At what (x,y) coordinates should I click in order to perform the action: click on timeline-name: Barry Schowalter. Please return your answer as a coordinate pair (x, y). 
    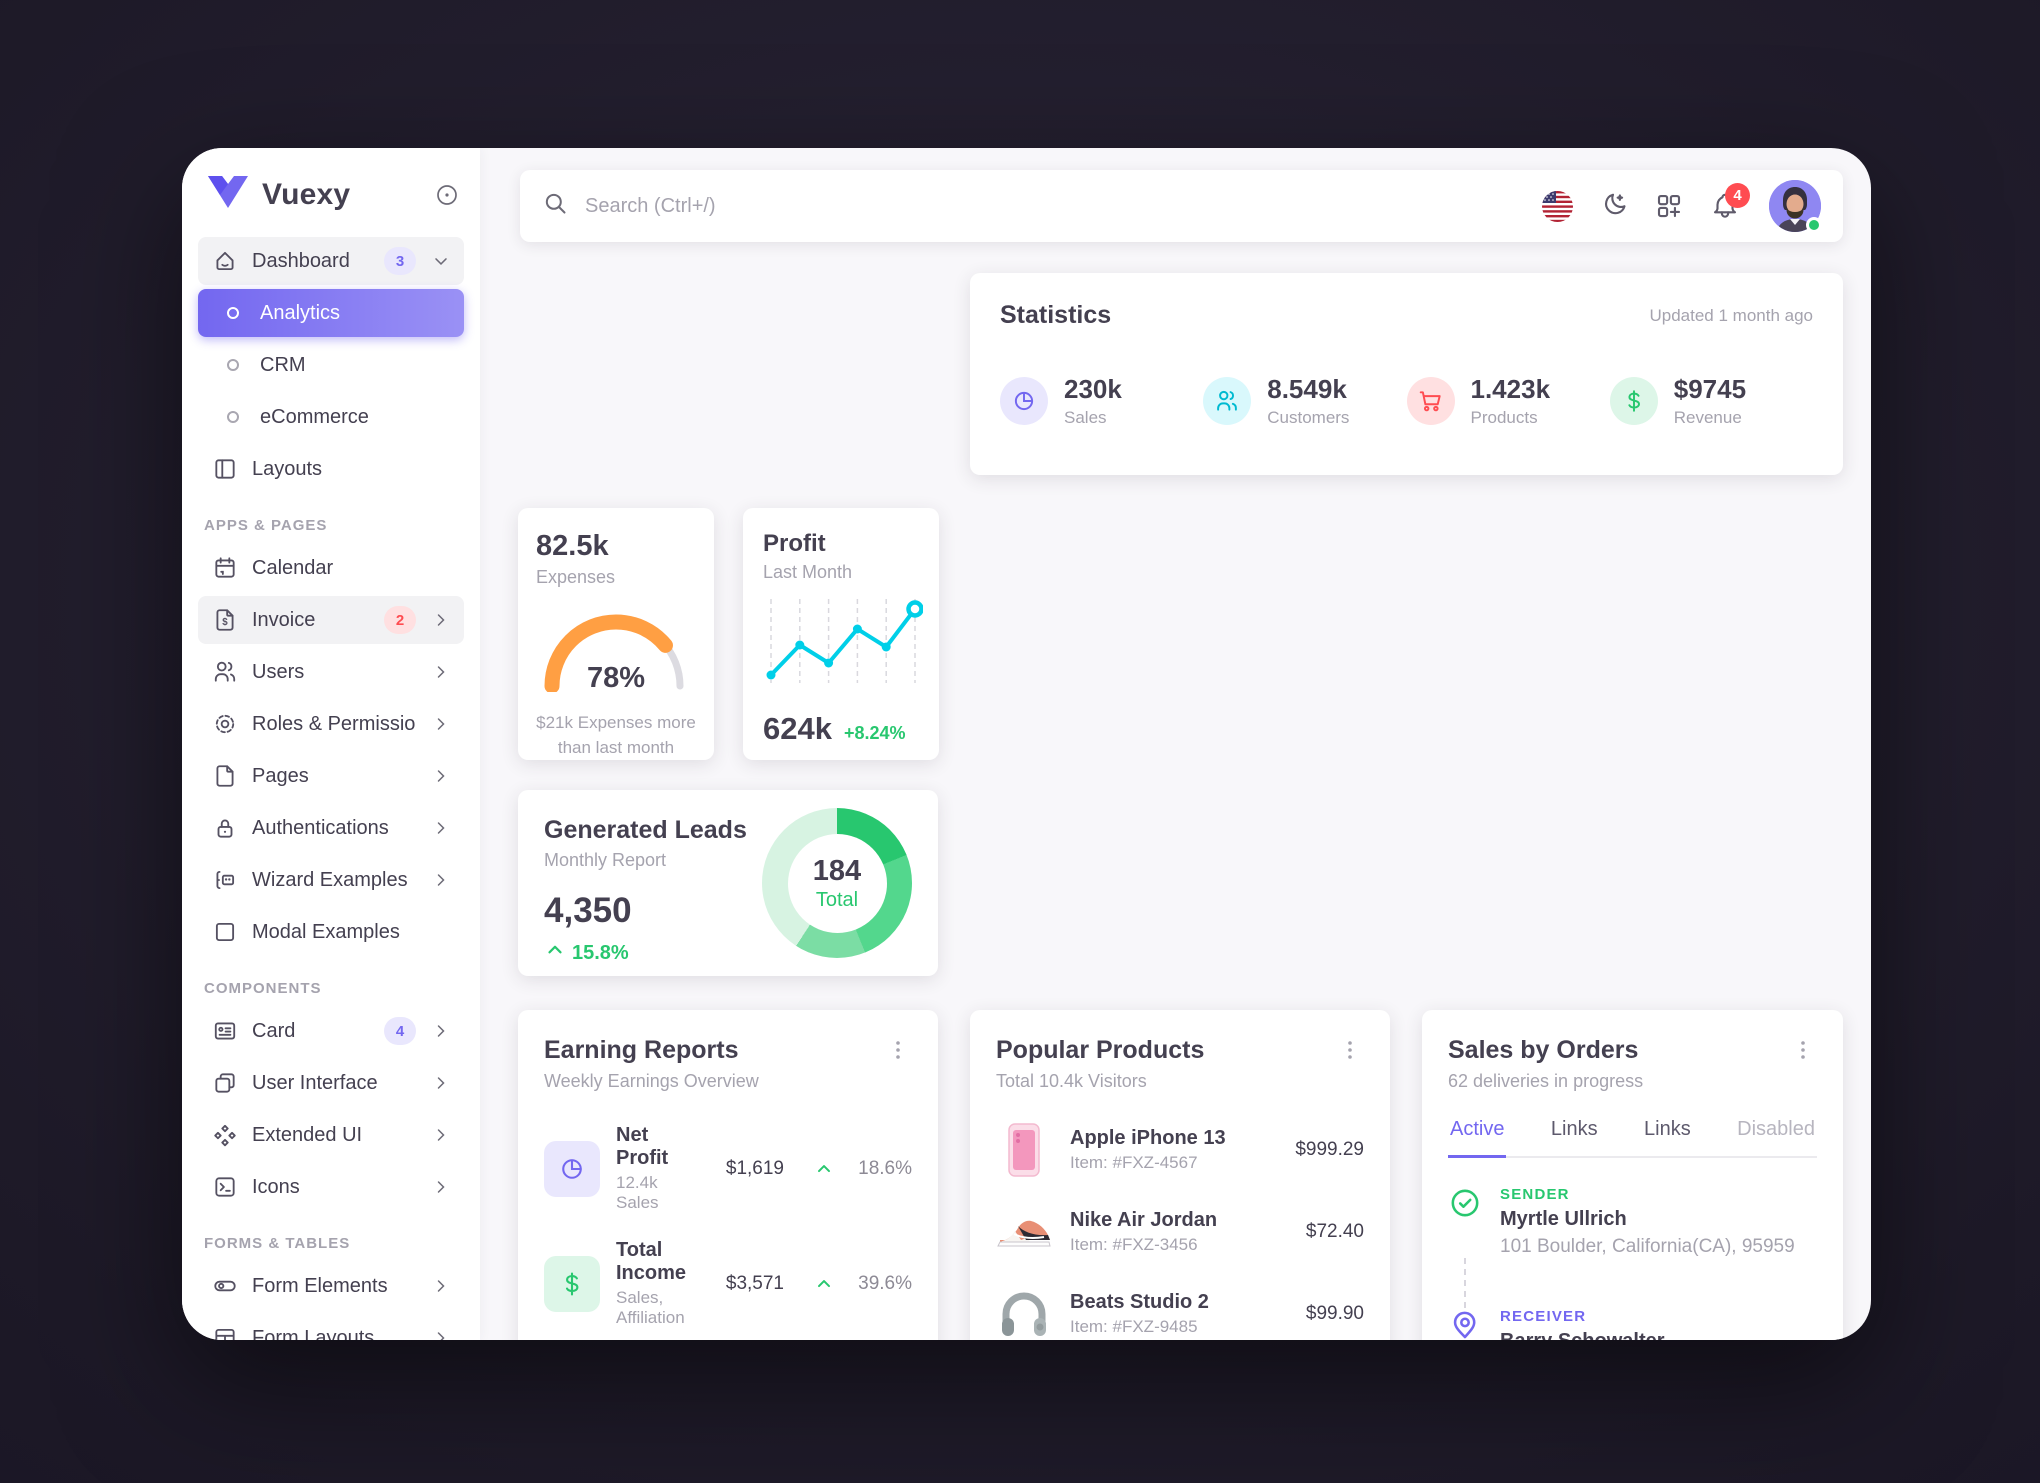
    Looking at the image, I should click on (1646, 1335).